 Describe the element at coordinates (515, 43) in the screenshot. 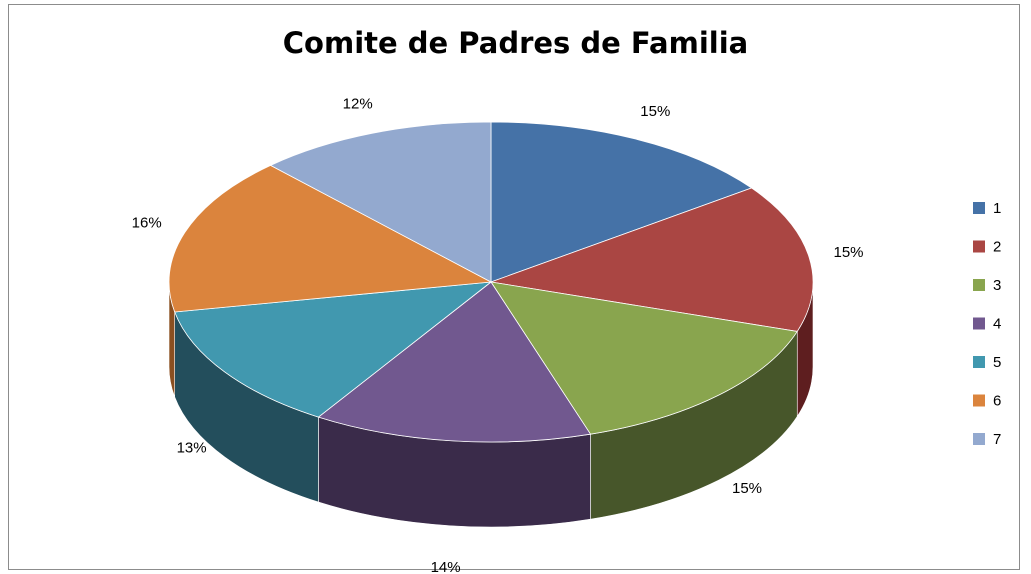

I see `chart-title: Comite de Padres de Familia` at that location.